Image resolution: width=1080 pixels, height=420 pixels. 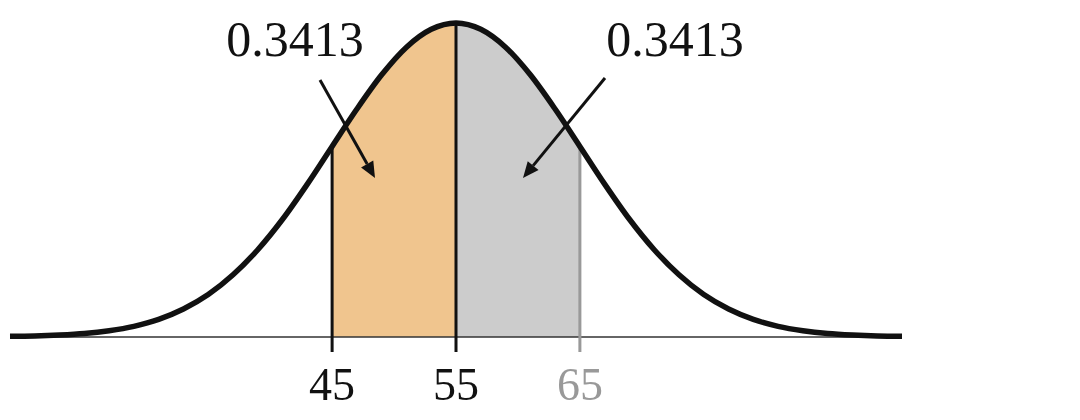 I want to click on x-tick-label: 45, so click(x=332, y=384).